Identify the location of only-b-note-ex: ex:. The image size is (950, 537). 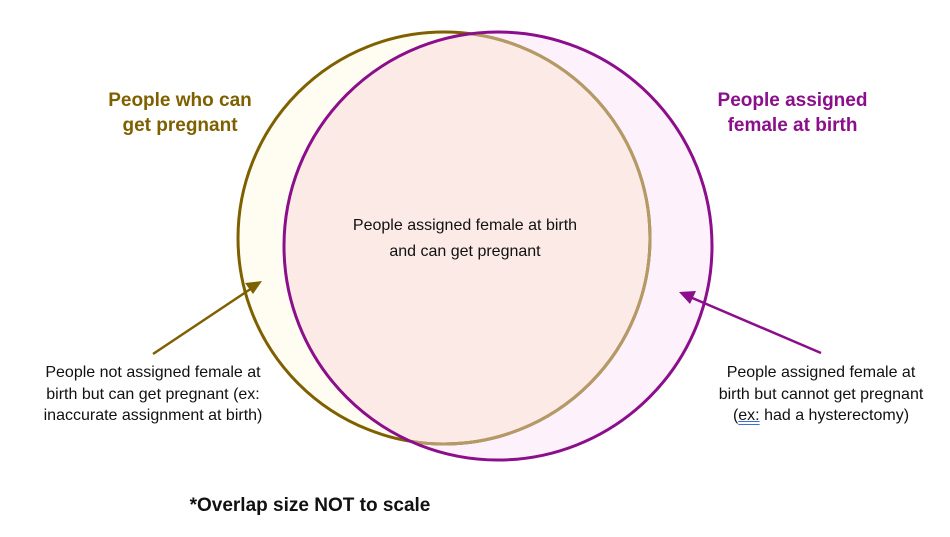
(749, 416).